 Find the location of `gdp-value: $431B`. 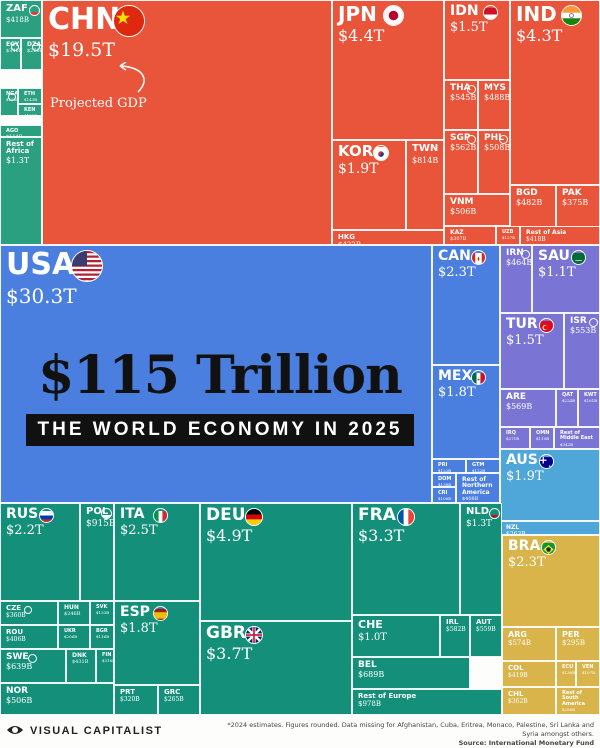

gdp-value: $431B is located at coordinates (80, 662).